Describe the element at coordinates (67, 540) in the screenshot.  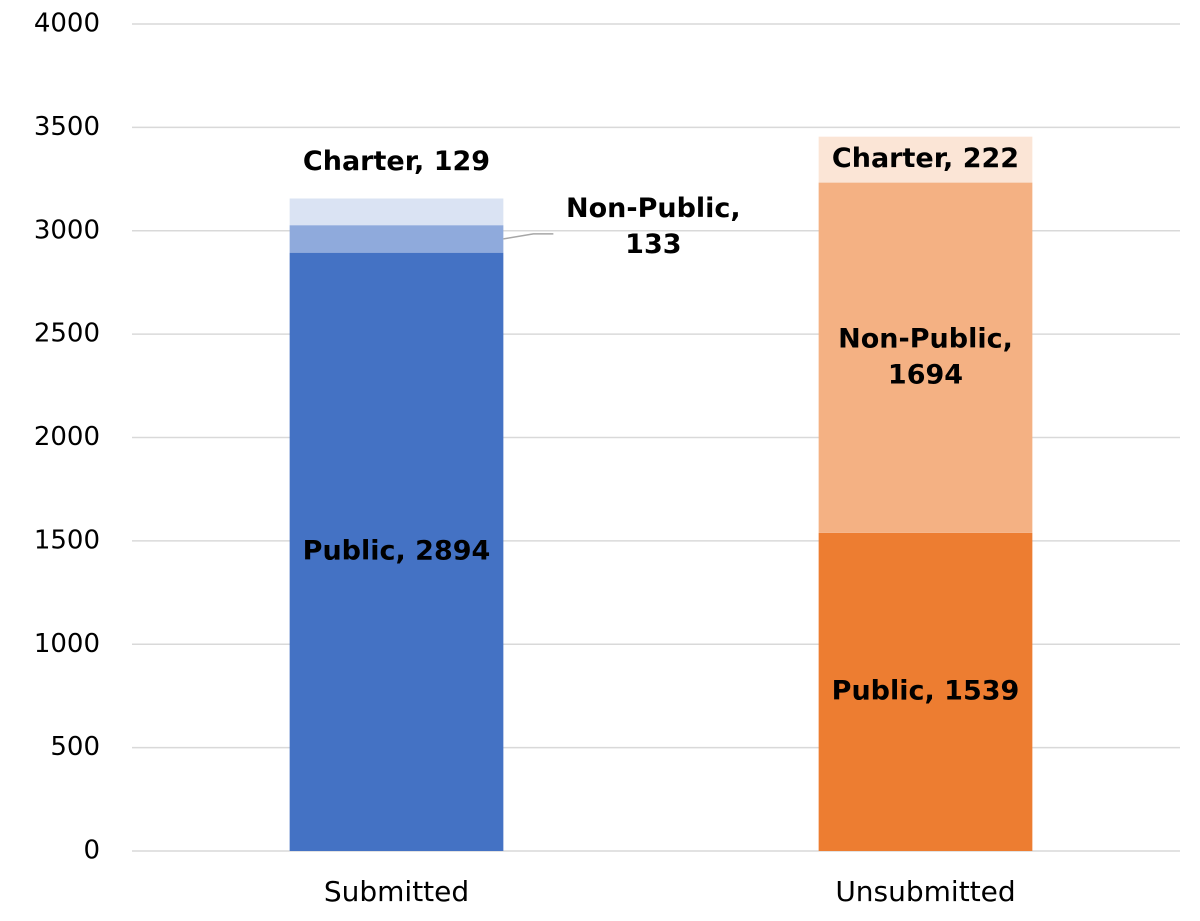
I see `y-tick-label: 1500` at that location.